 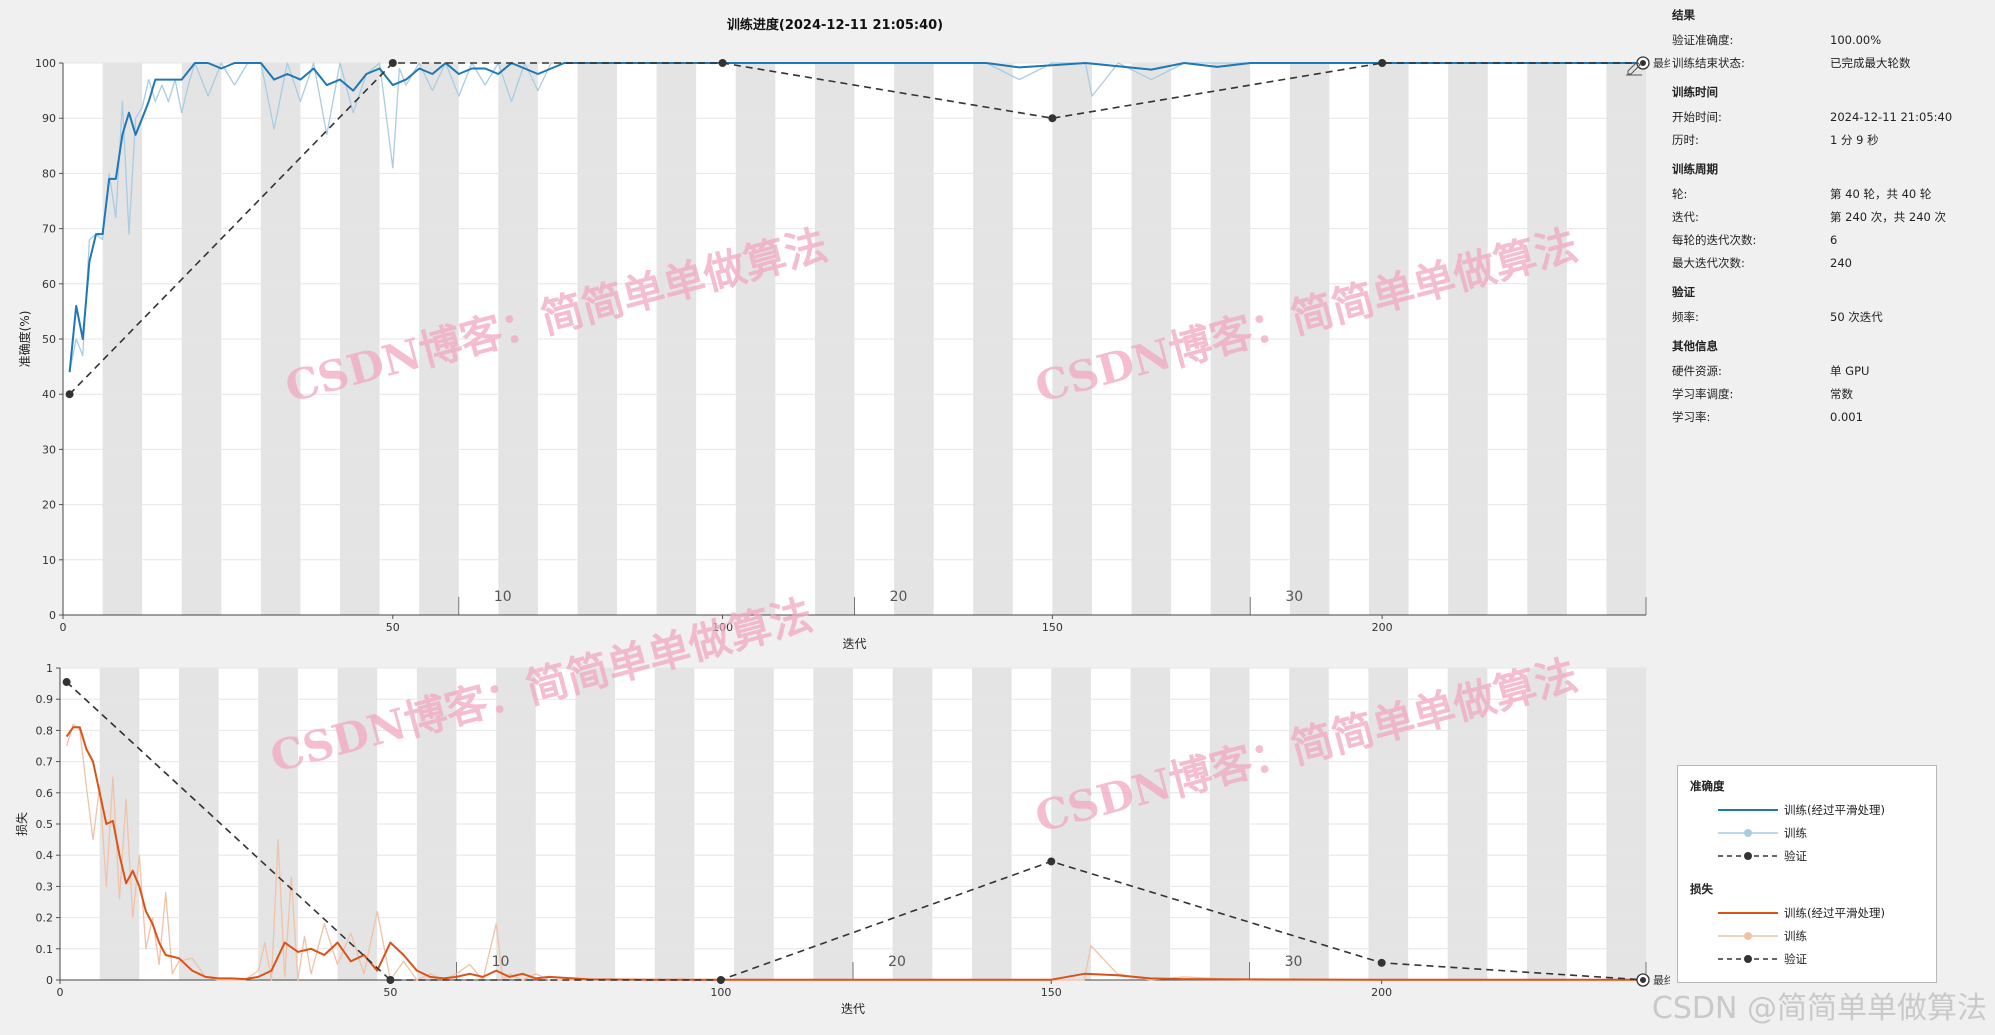 What do you see at coordinates (52, 615) in the screenshot?
I see `y-tick-label: 0` at bounding box center [52, 615].